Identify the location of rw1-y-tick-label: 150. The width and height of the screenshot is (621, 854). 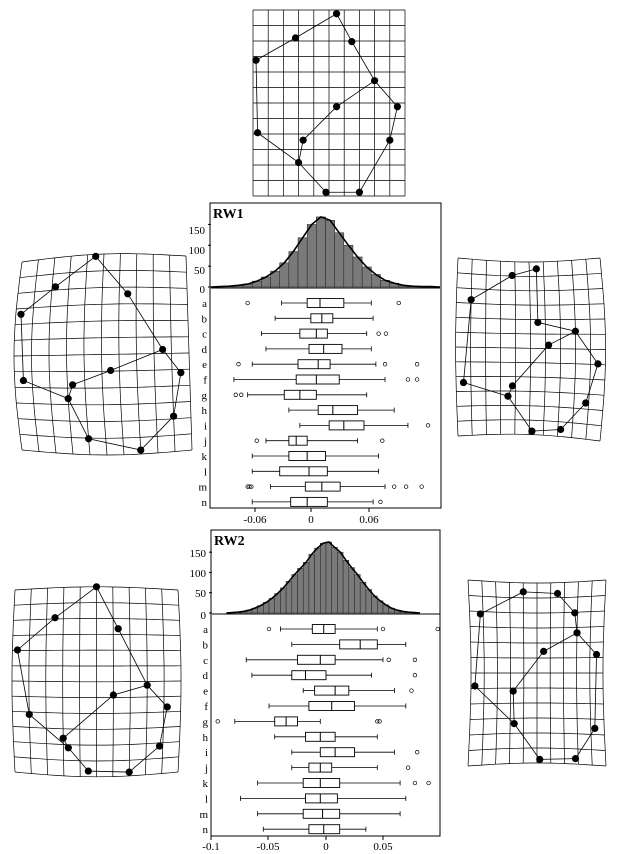
(197, 231).